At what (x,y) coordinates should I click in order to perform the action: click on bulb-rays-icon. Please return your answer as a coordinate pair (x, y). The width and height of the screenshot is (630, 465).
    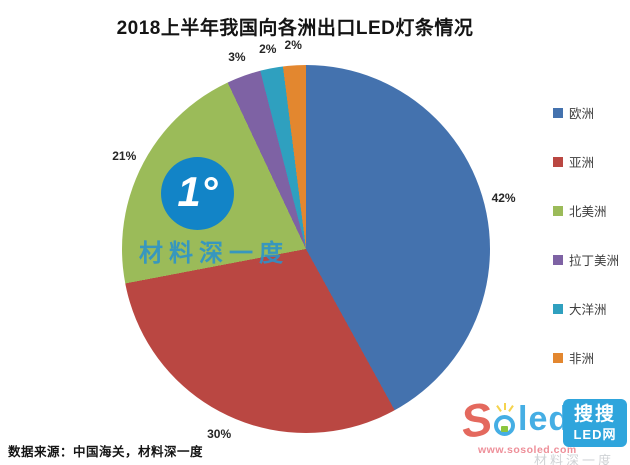
    Looking at the image, I should click on (505, 408).